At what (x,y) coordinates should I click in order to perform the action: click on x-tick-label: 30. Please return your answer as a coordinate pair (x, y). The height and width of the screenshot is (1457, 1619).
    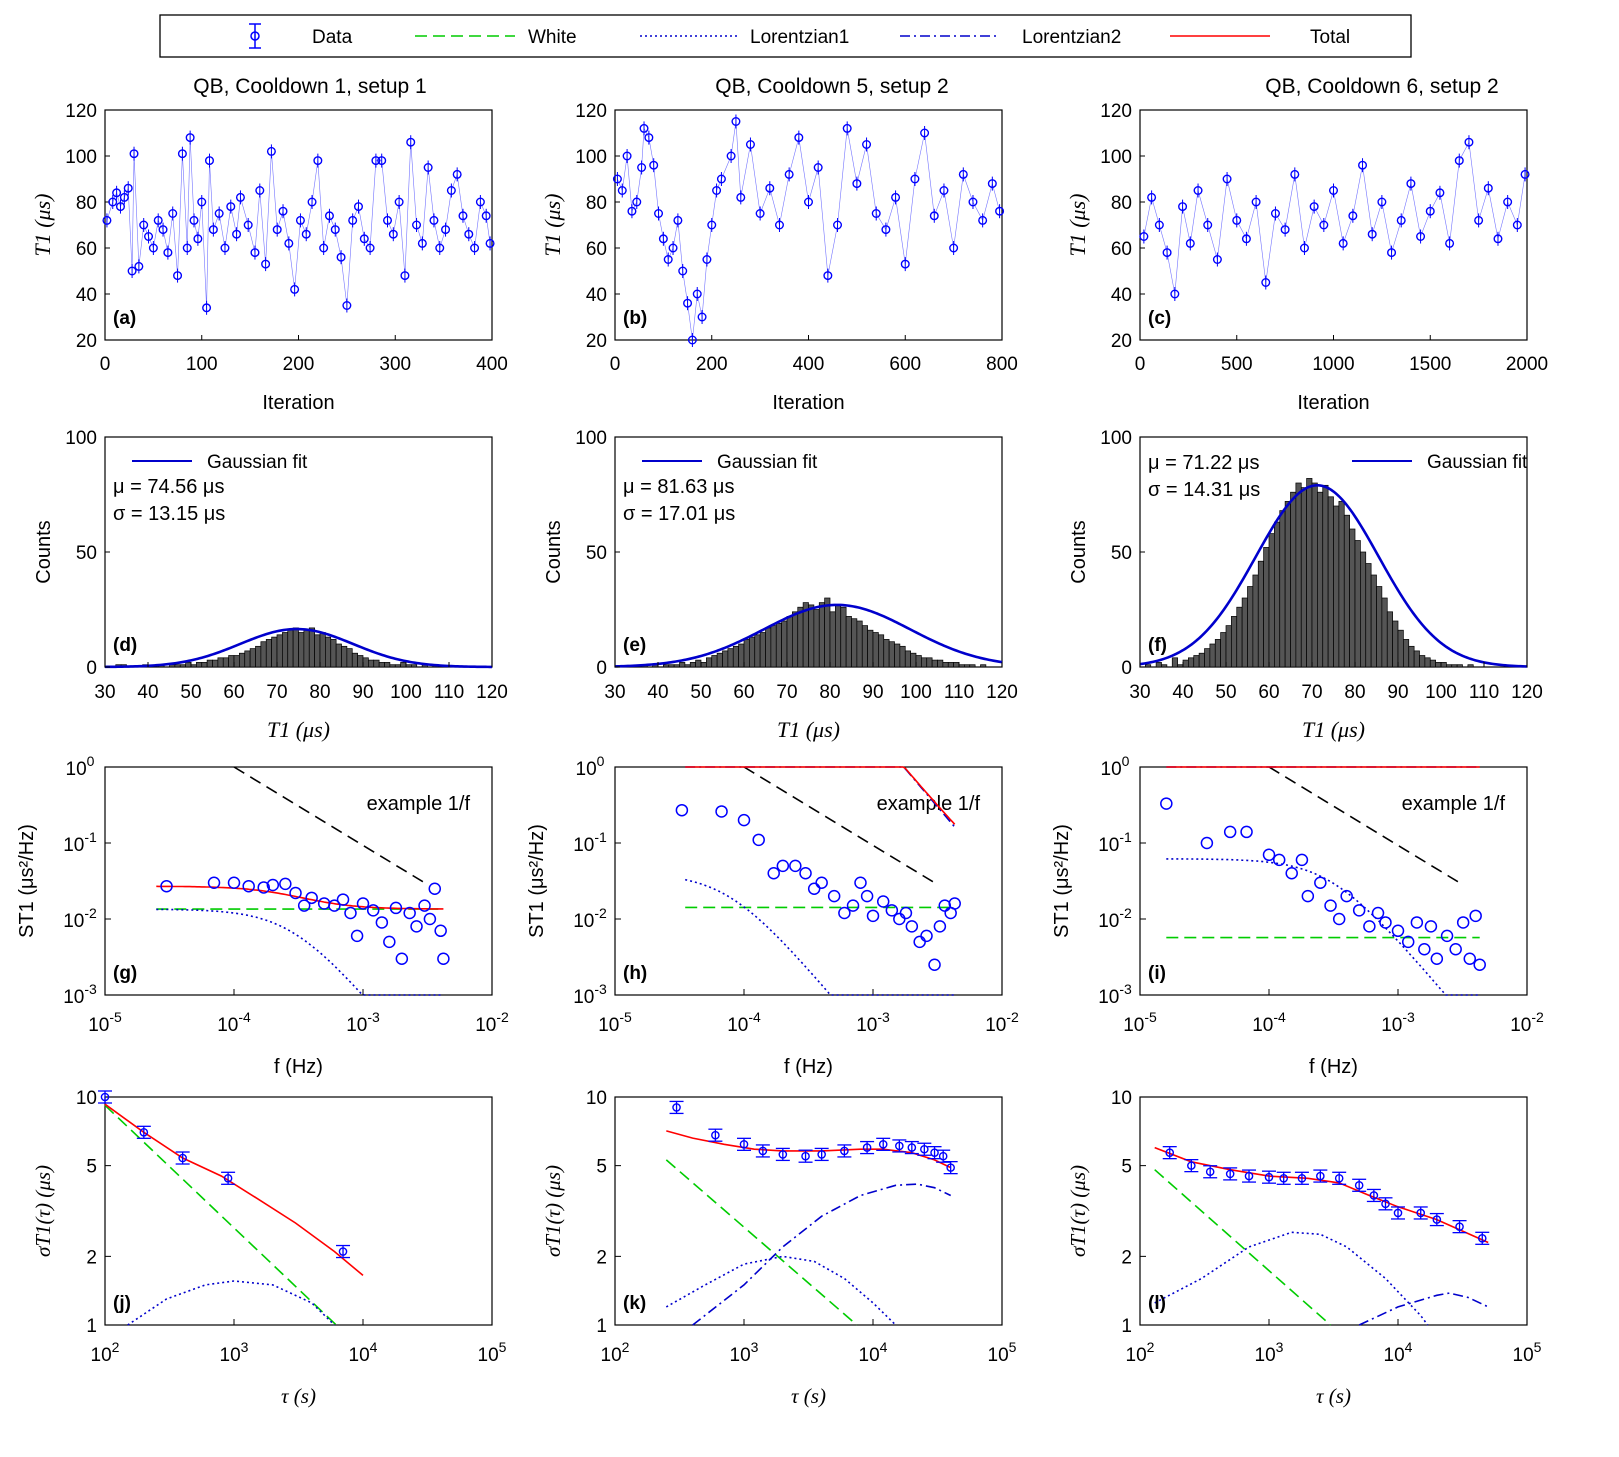
    Looking at the image, I should click on (614, 692).